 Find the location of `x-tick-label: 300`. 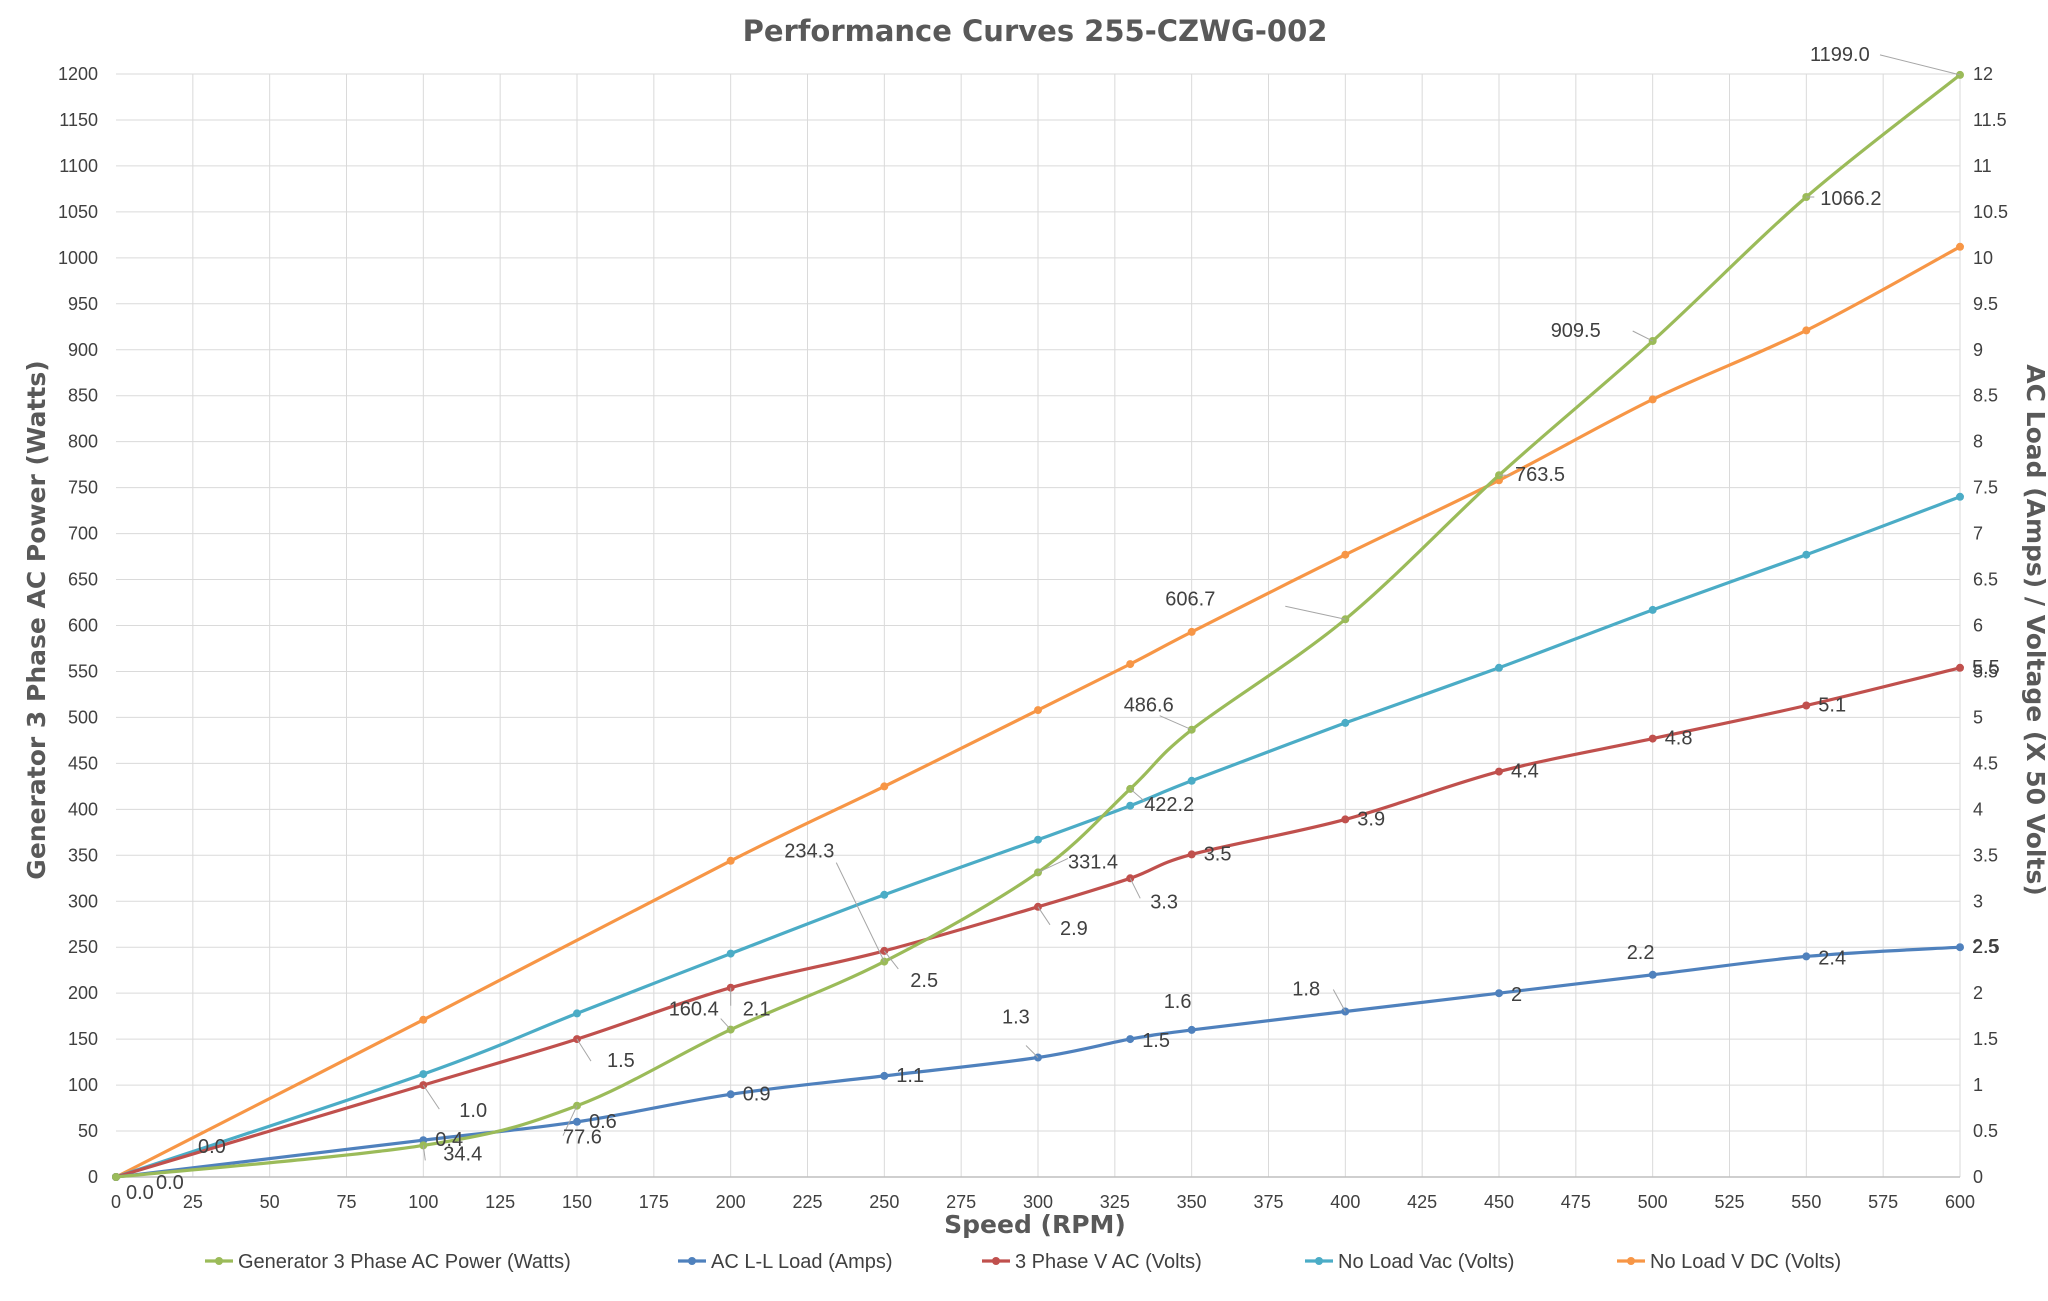

x-tick-label: 300 is located at coordinates (1038, 1202).